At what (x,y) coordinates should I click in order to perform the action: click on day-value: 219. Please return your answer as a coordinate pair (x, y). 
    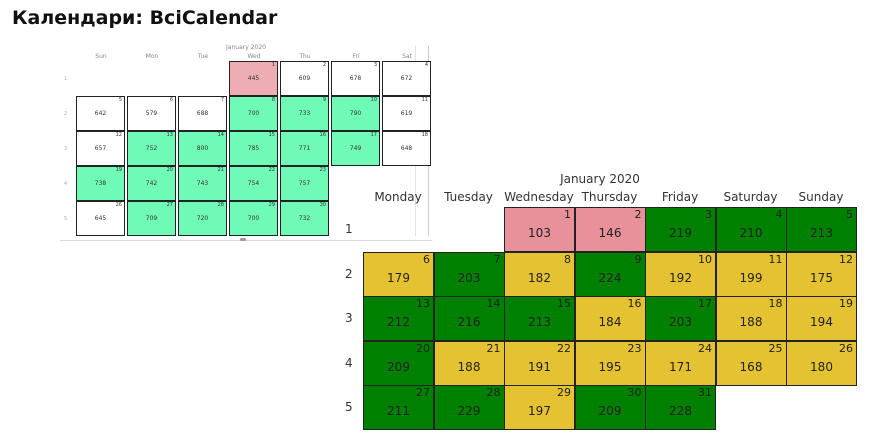
    Looking at the image, I should click on (680, 233).